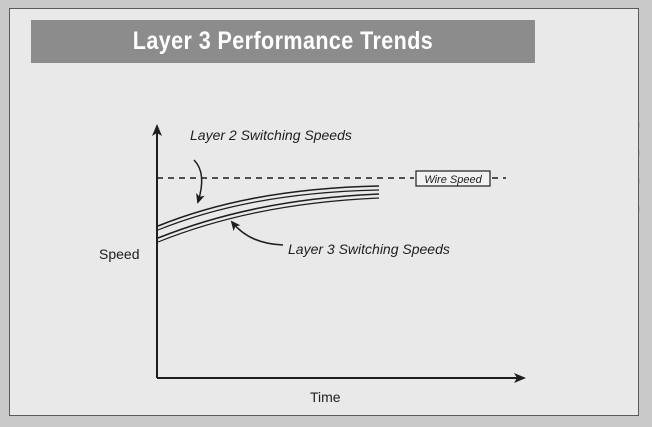 The height and width of the screenshot is (427, 652). What do you see at coordinates (268, 206) in the screenshot?
I see `layer2-speed-curve` at bounding box center [268, 206].